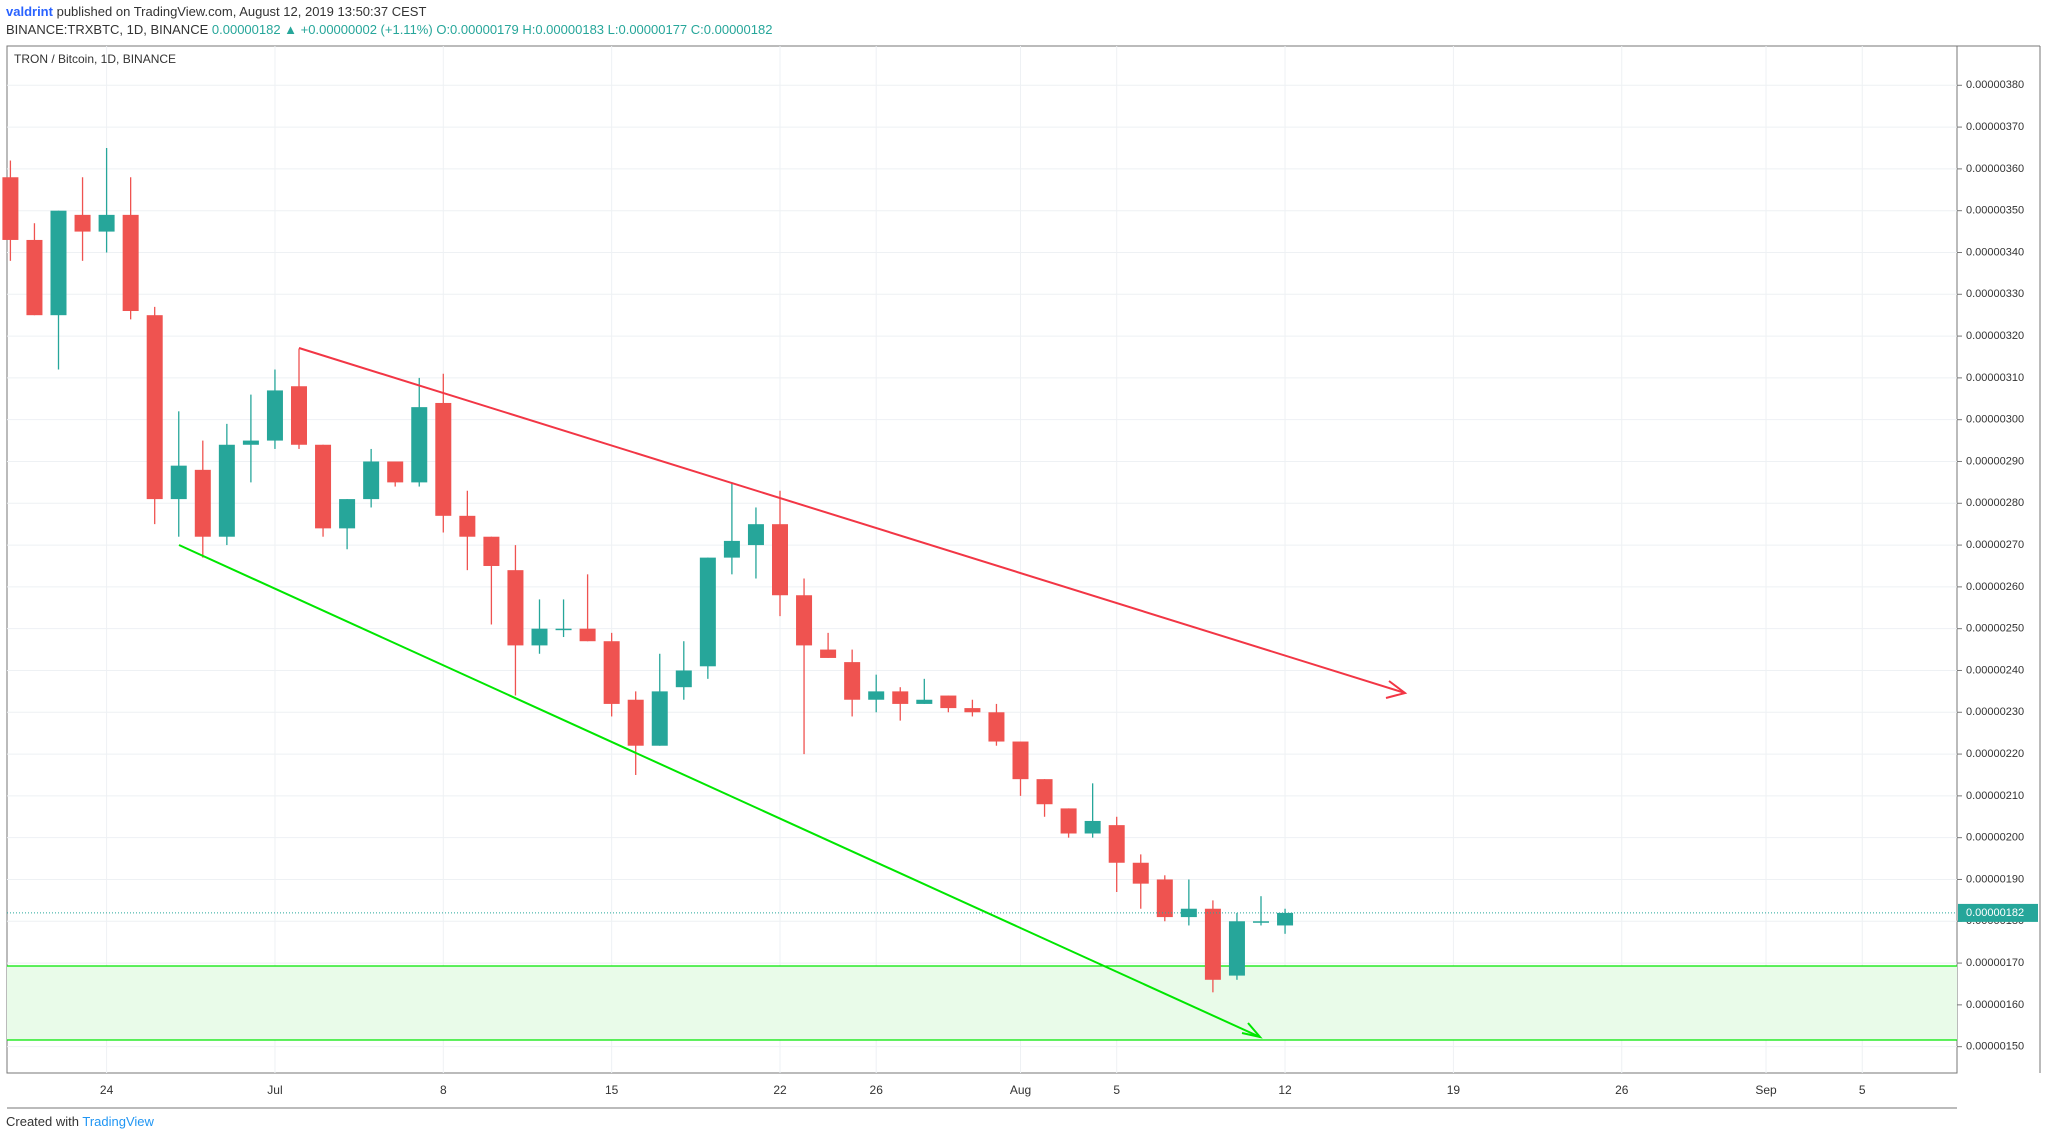 The image size is (2046, 1141). What do you see at coordinates (107, 29) in the screenshot?
I see `symbol: BINANCE:TRXBTC, 1D, BINANCE` at bounding box center [107, 29].